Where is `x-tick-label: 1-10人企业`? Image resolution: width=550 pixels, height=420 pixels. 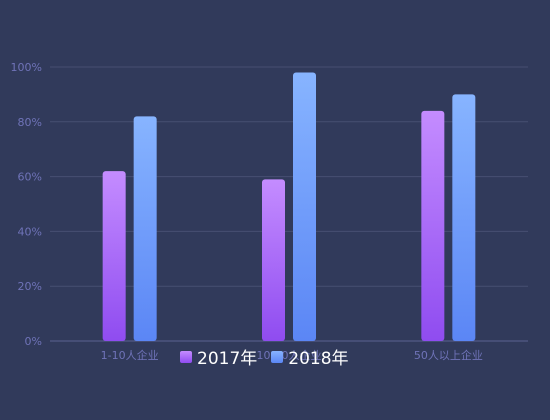
x-tick-label: 1-10人企业 is located at coordinates (130, 355).